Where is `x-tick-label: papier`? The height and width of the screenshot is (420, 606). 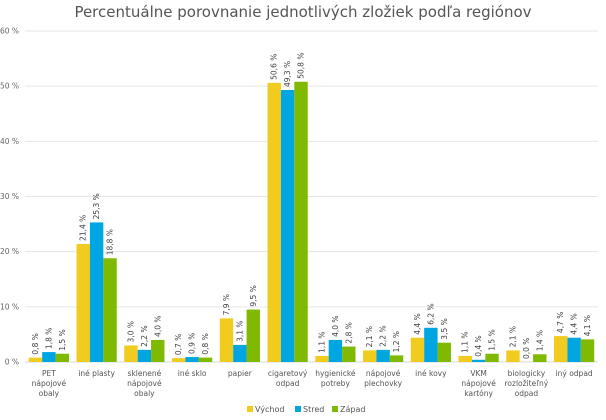
x-tick-label: papier is located at coordinates (240, 373).